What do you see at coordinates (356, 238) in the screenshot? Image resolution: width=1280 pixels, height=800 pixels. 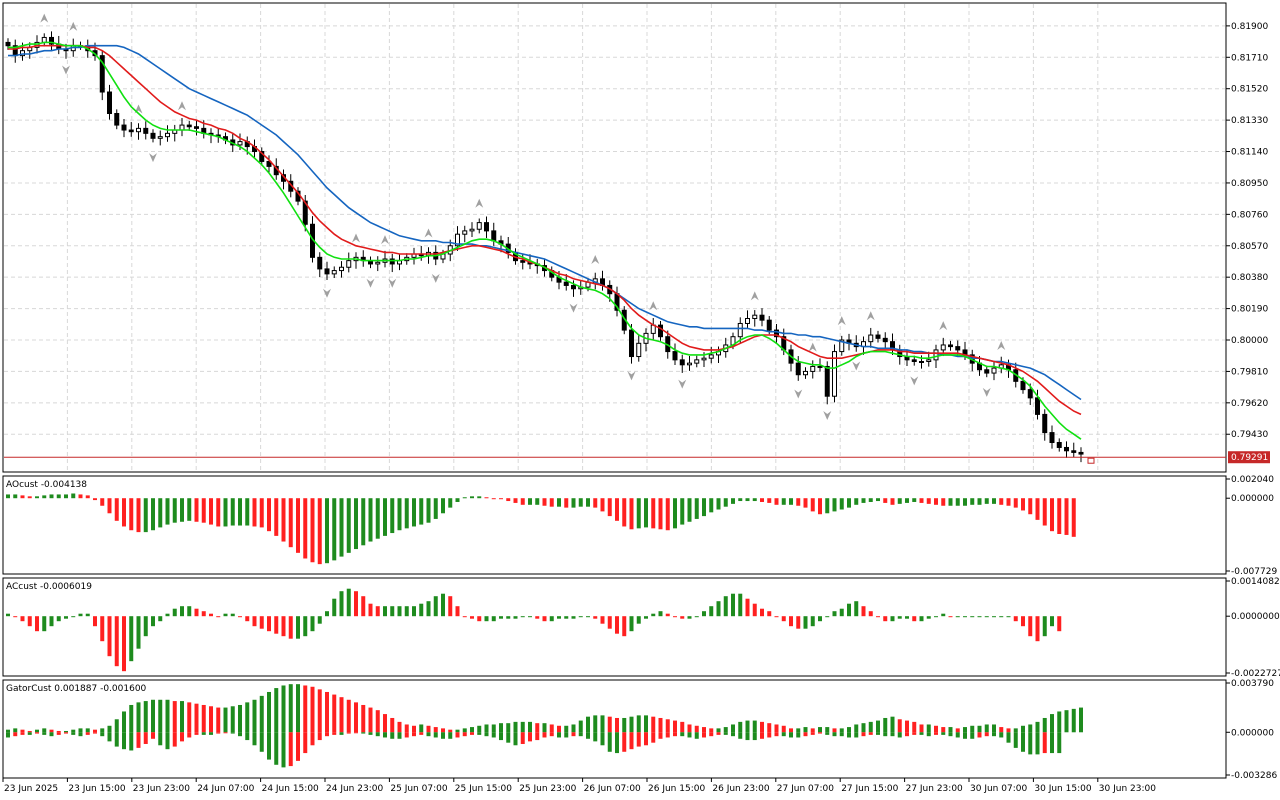 I see `fractal-up-marker` at bounding box center [356, 238].